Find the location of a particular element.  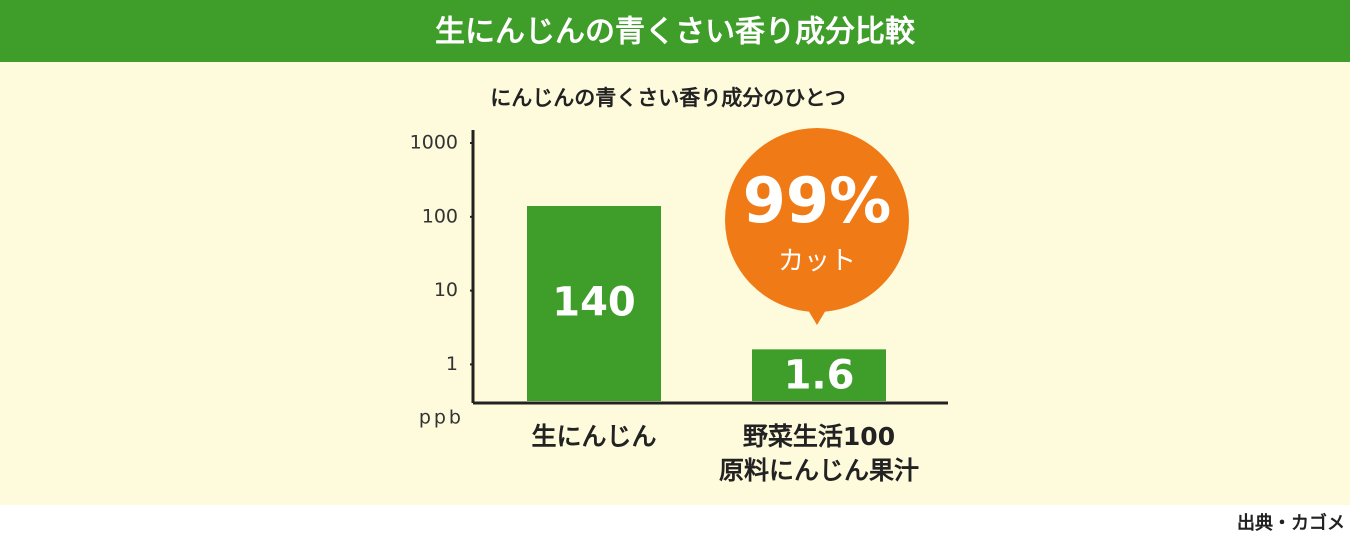

callout: 99% カット is located at coordinates (817, 226).